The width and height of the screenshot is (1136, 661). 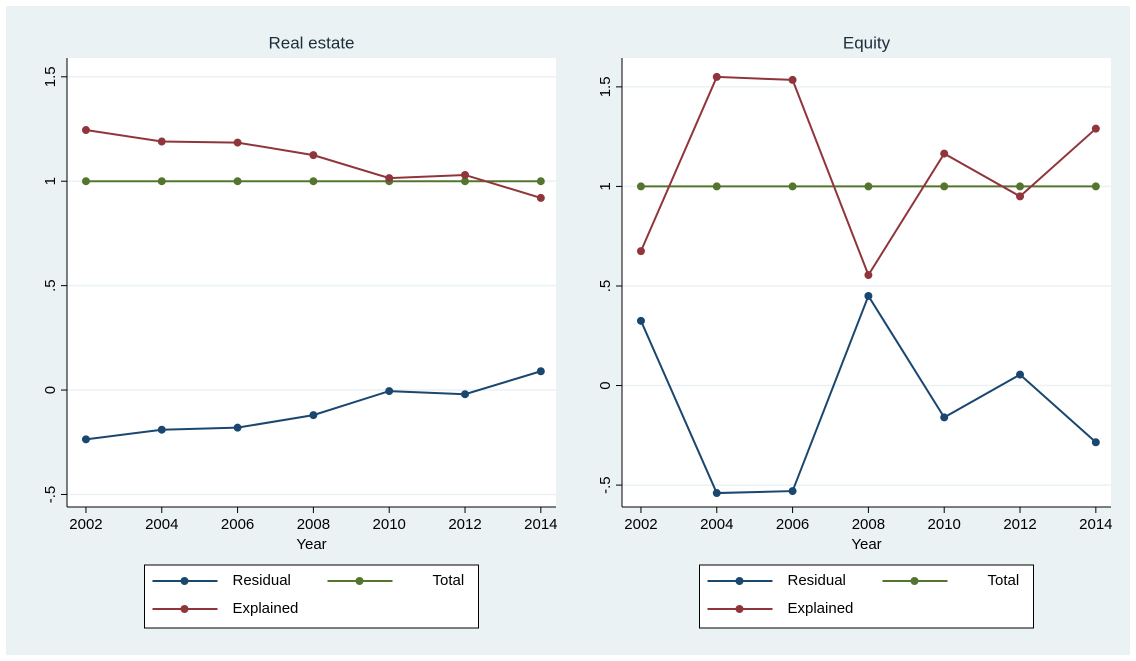 I want to click on chart-title: Real estate, so click(x=312, y=42).